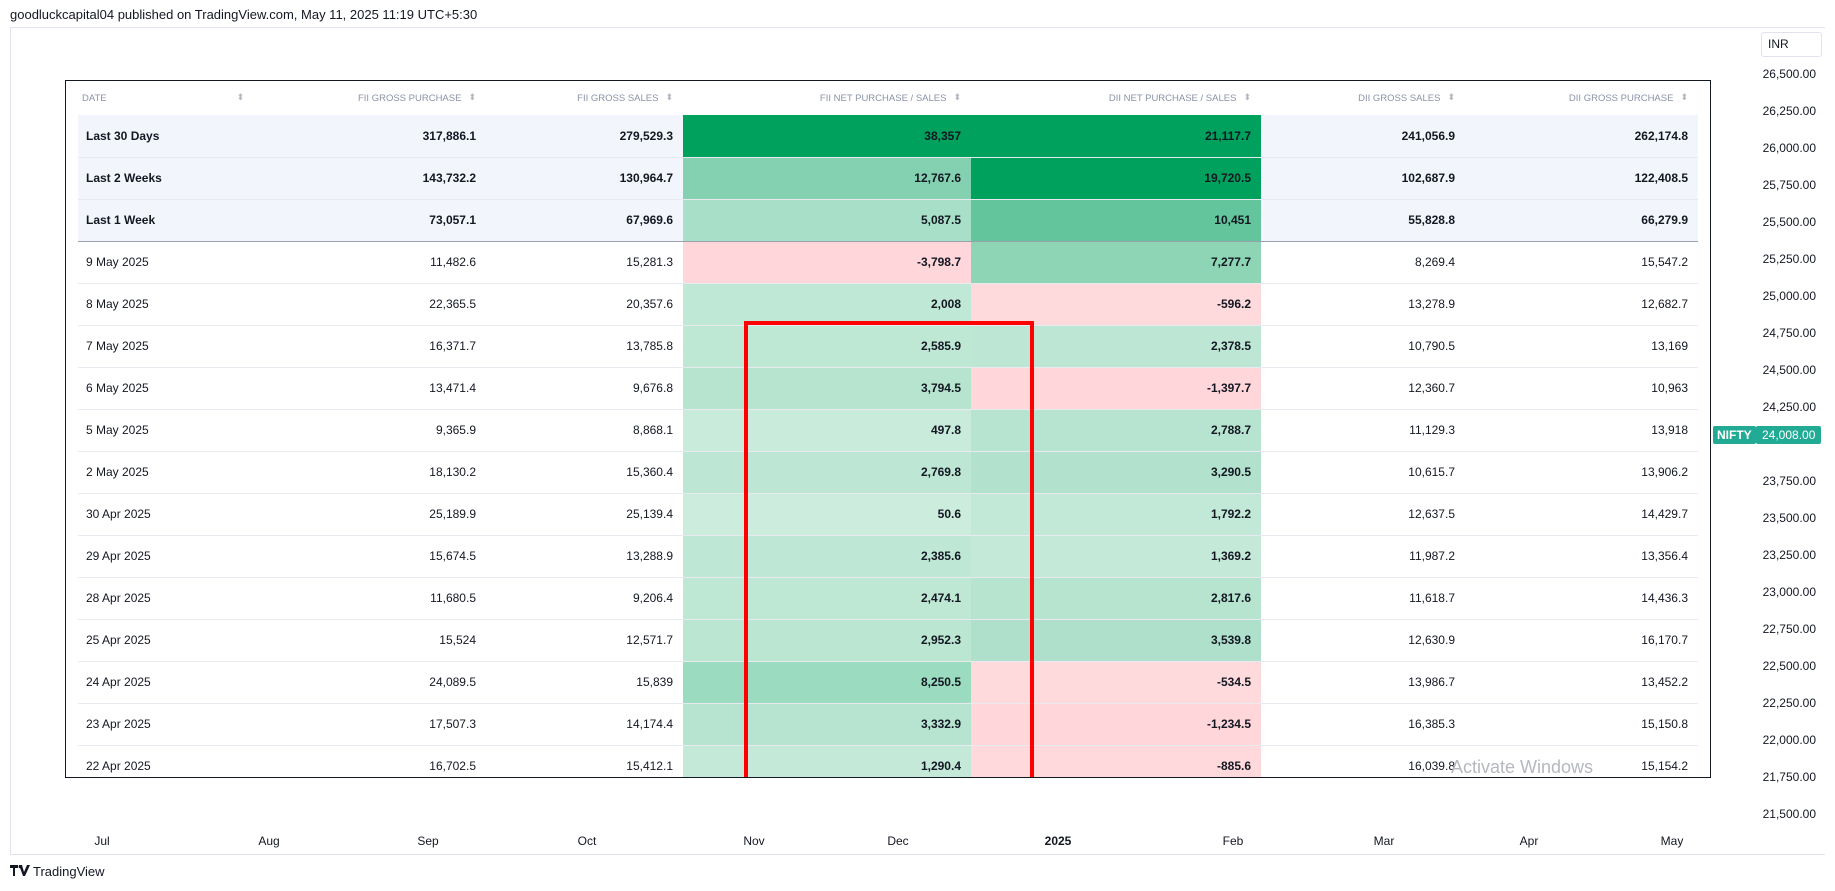 The width and height of the screenshot is (1835, 891). What do you see at coordinates (584, 682) in the screenshot?
I see `cell-fii-gross-sales: 15,839` at bounding box center [584, 682].